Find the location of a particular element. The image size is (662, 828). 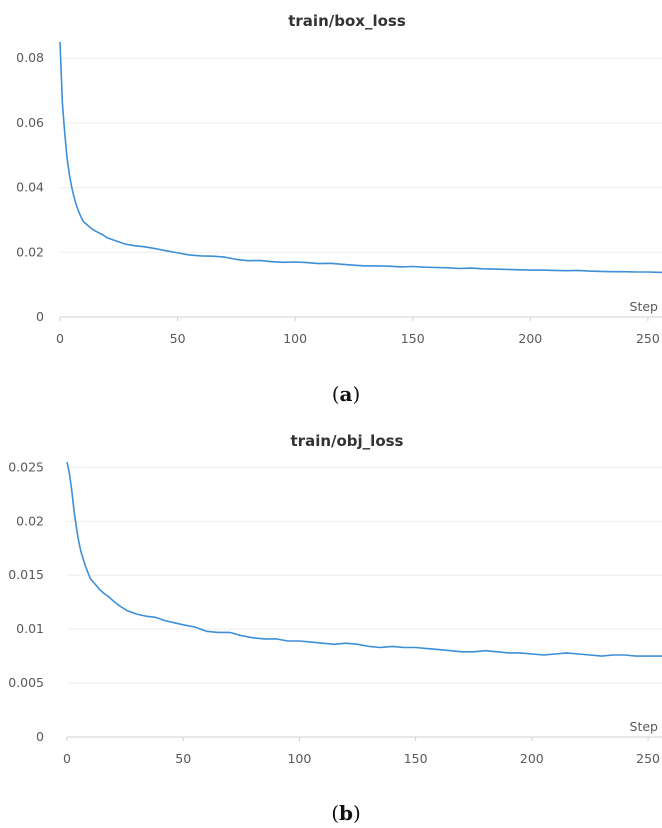

panel-b-y-tick-label: 0.01 is located at coordinates (30, 628).